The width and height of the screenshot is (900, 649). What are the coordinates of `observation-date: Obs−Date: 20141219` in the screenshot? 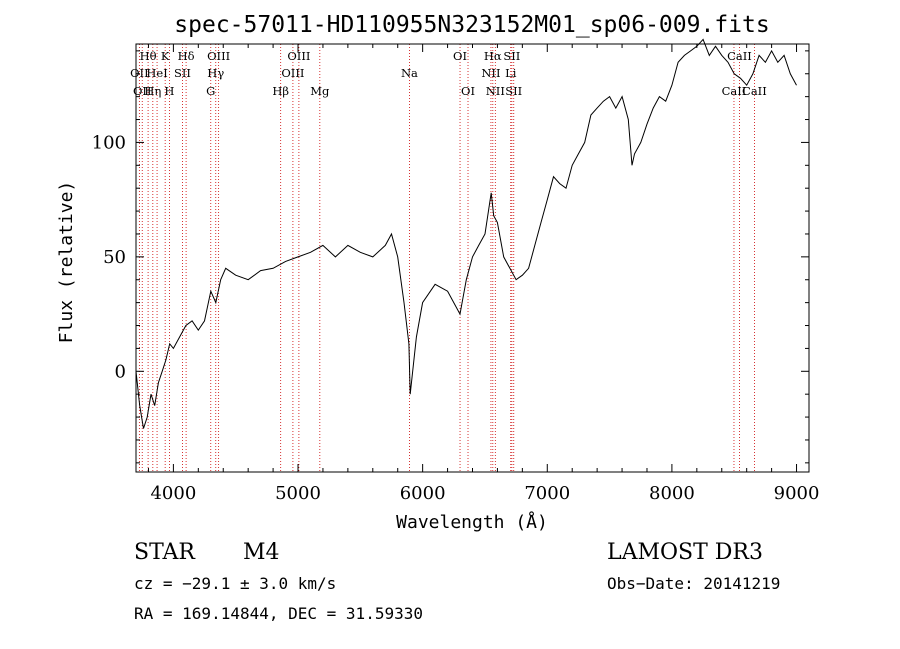 It's located at (694, 583).